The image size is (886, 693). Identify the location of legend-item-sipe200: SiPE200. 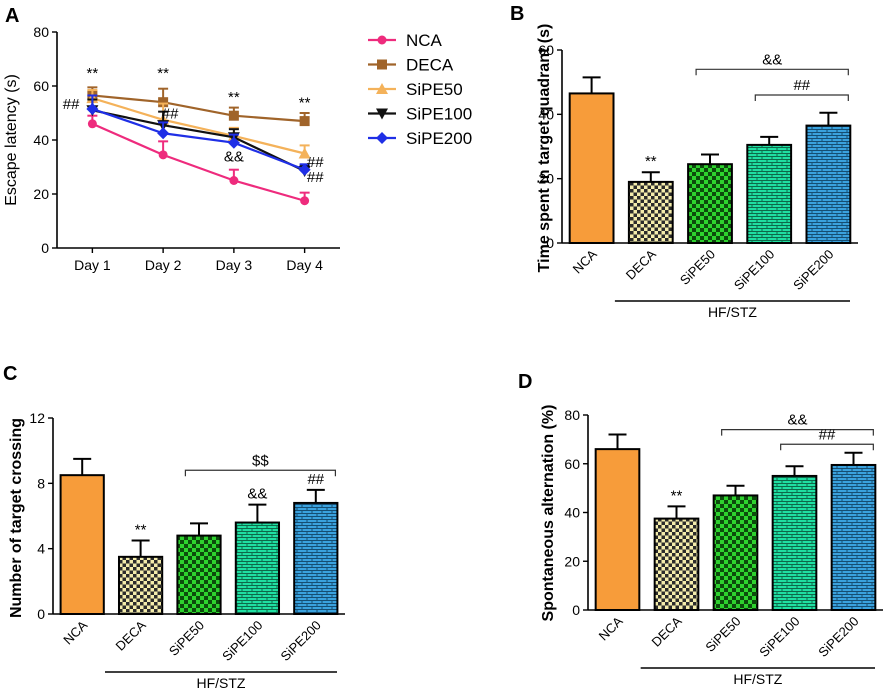
(420, 138).